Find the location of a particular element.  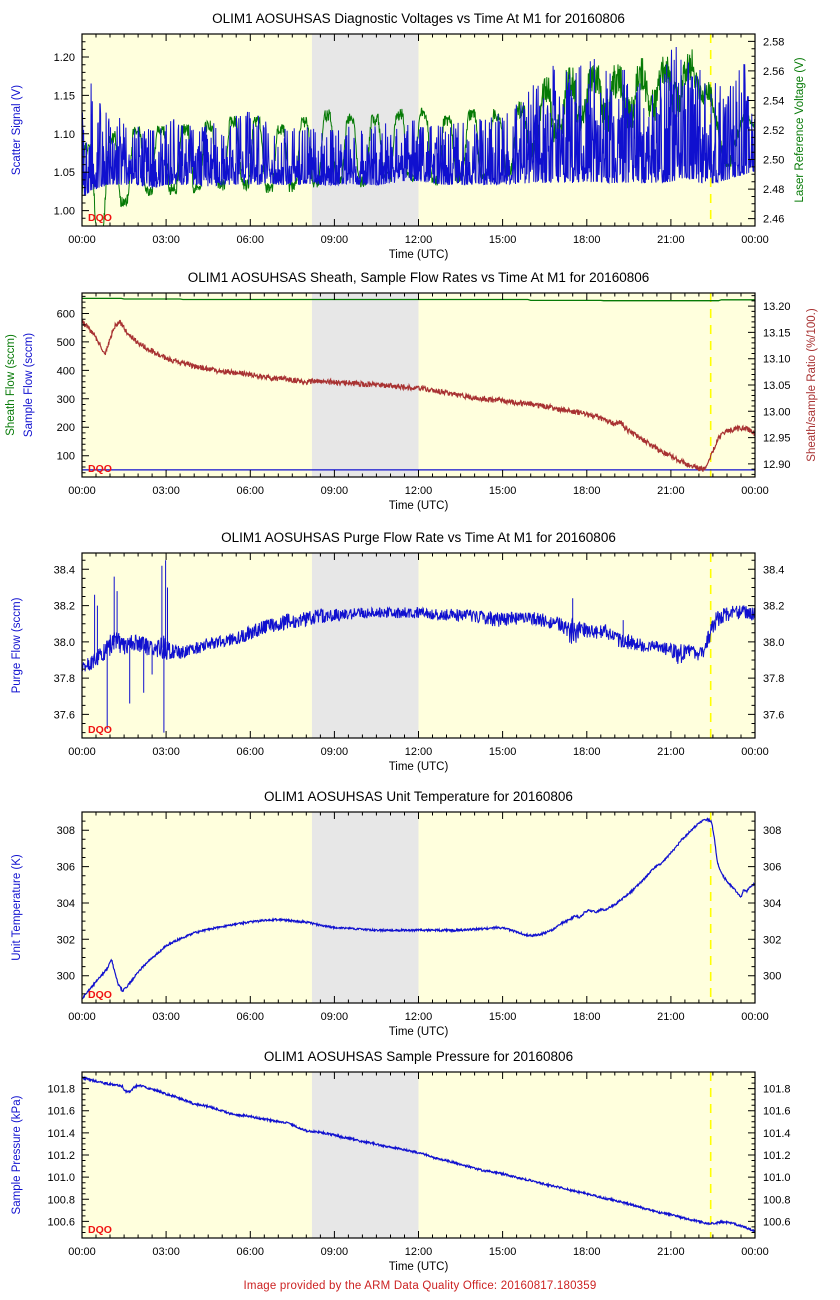

y-tick-label-left: 1.00 is located at coordinates (64, 212).